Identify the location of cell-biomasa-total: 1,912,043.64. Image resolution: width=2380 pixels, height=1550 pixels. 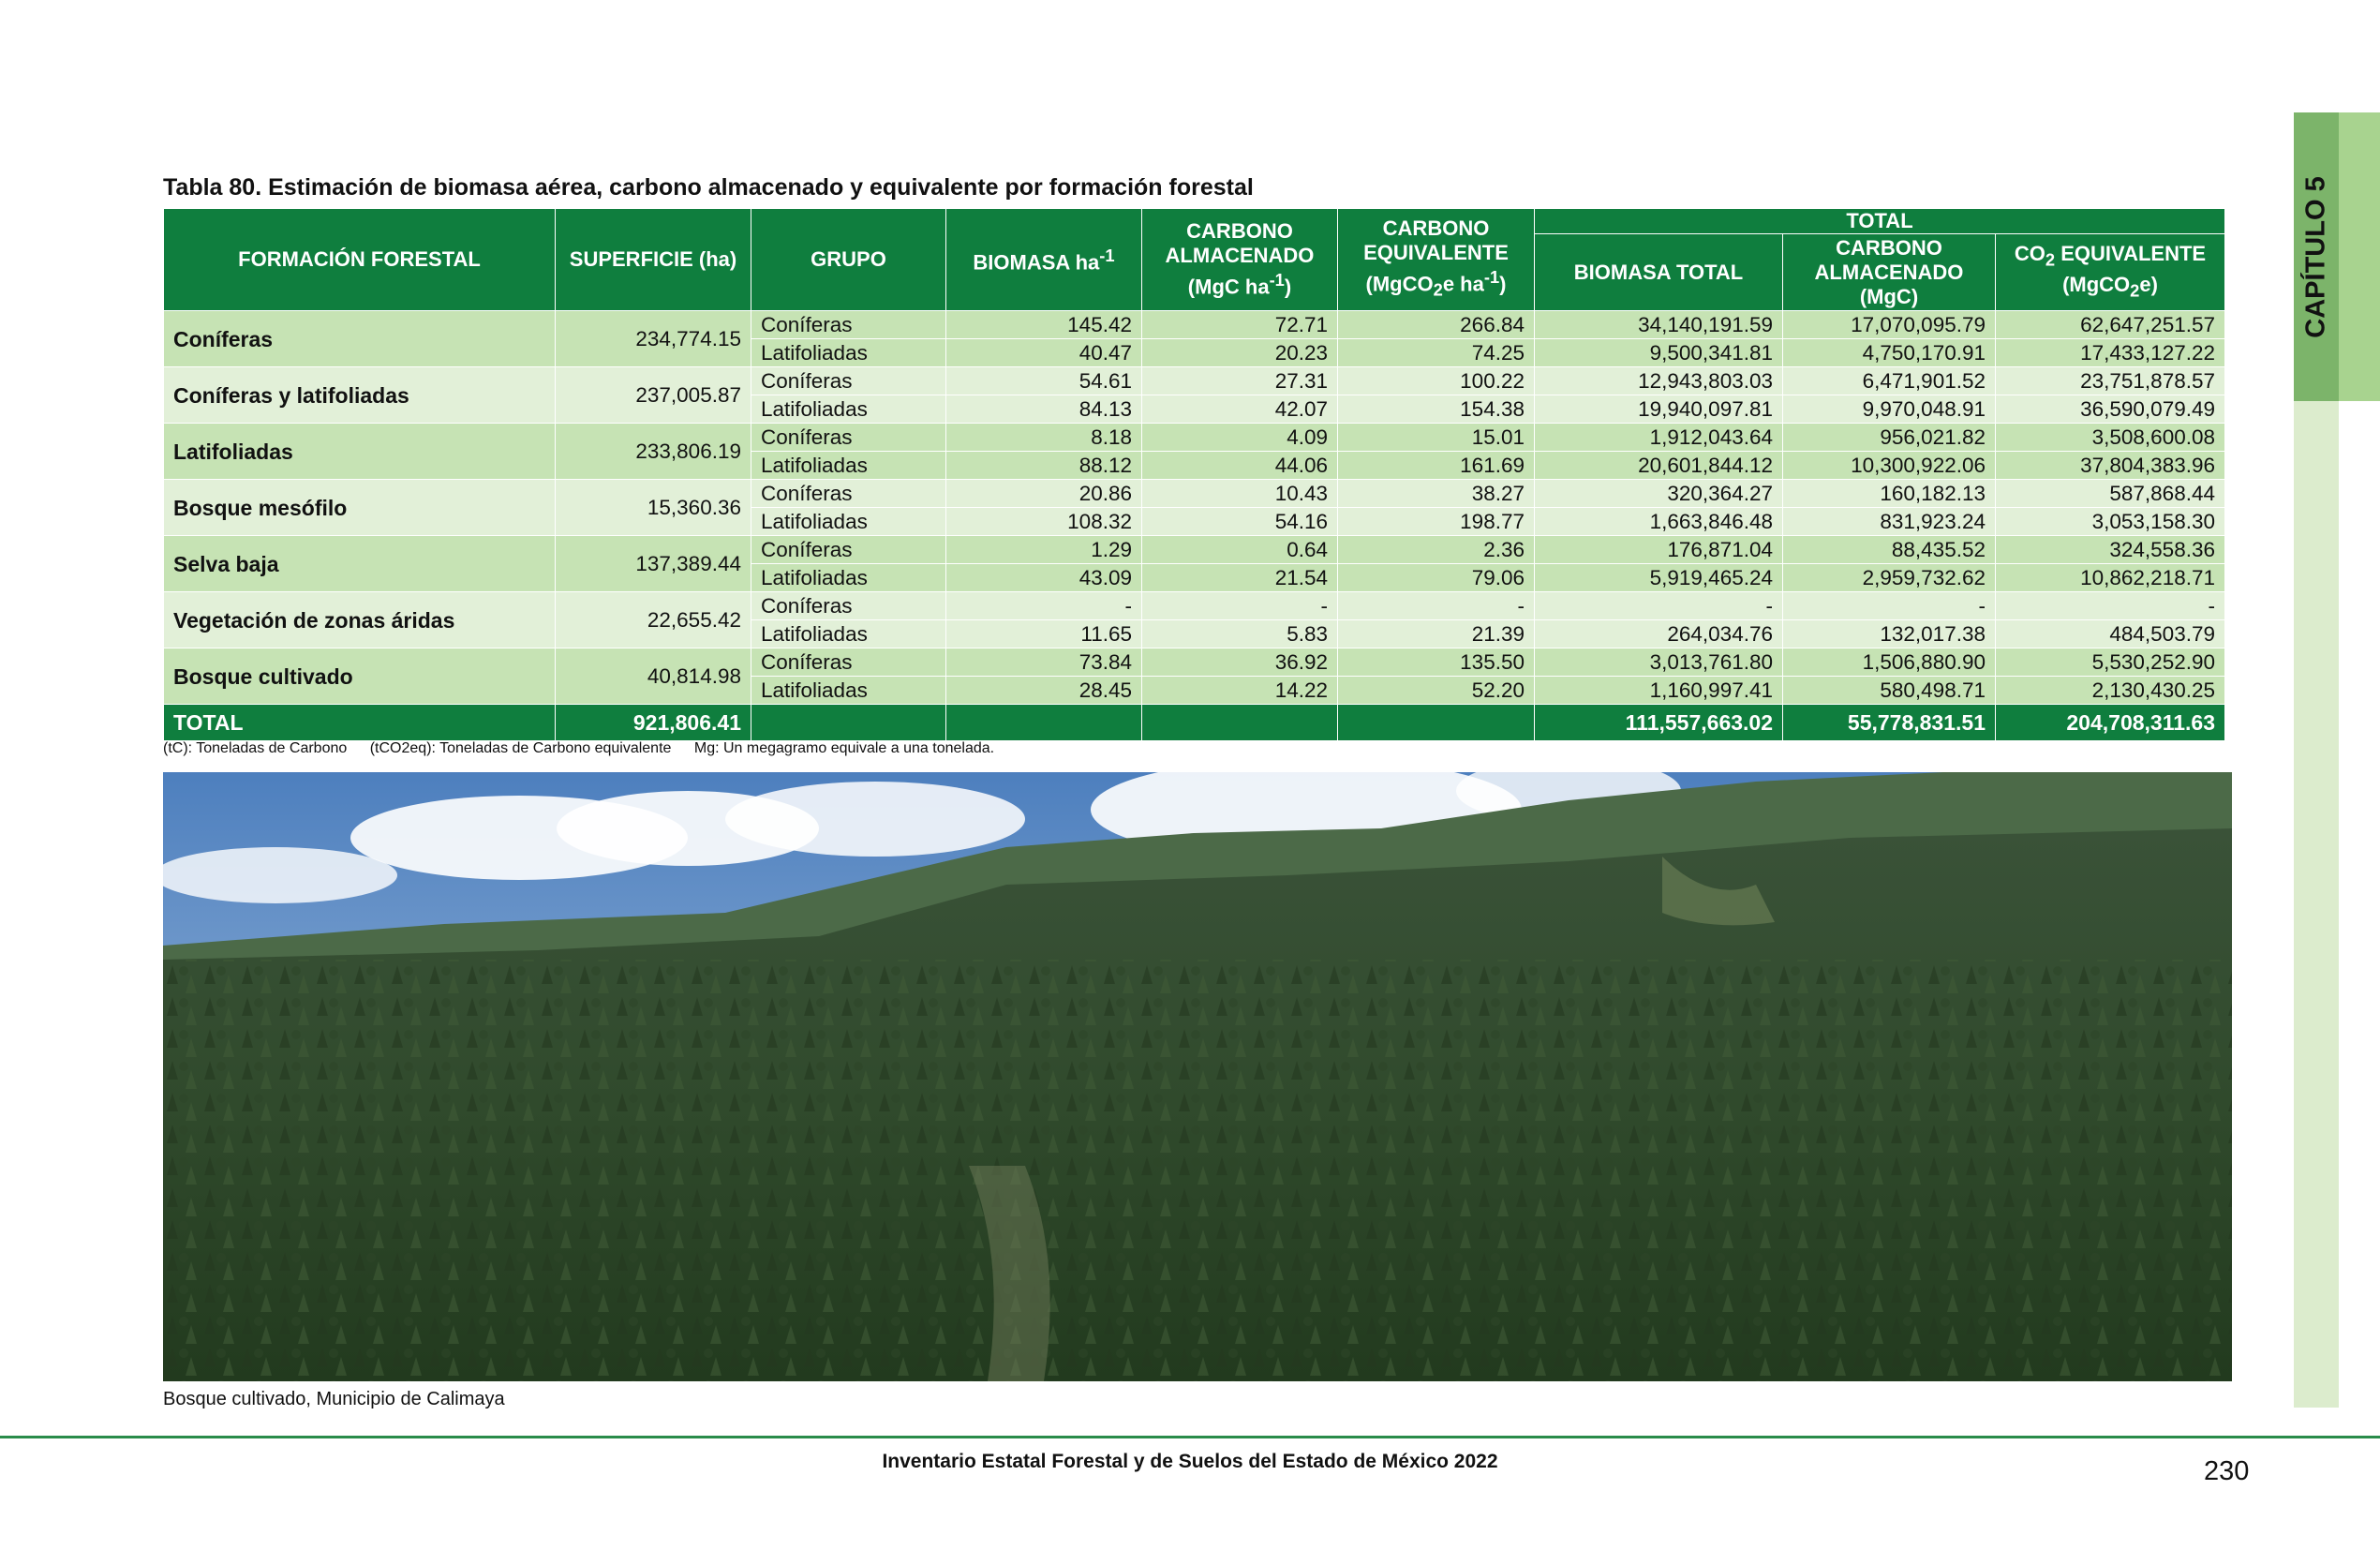
(1658, 437).